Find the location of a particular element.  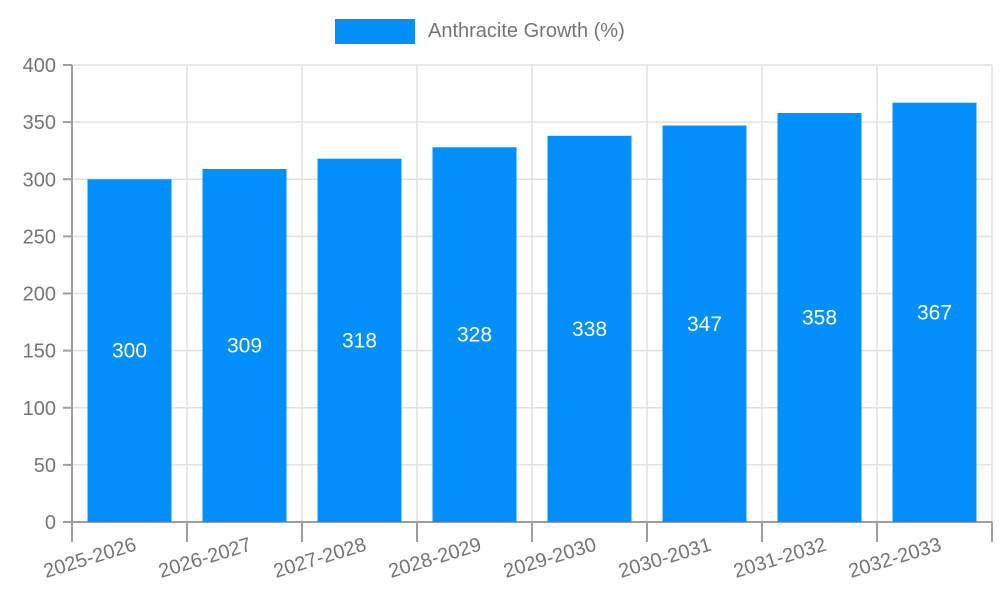

x-tick-label: 2026-2027 is located at coordinates (205, 558).